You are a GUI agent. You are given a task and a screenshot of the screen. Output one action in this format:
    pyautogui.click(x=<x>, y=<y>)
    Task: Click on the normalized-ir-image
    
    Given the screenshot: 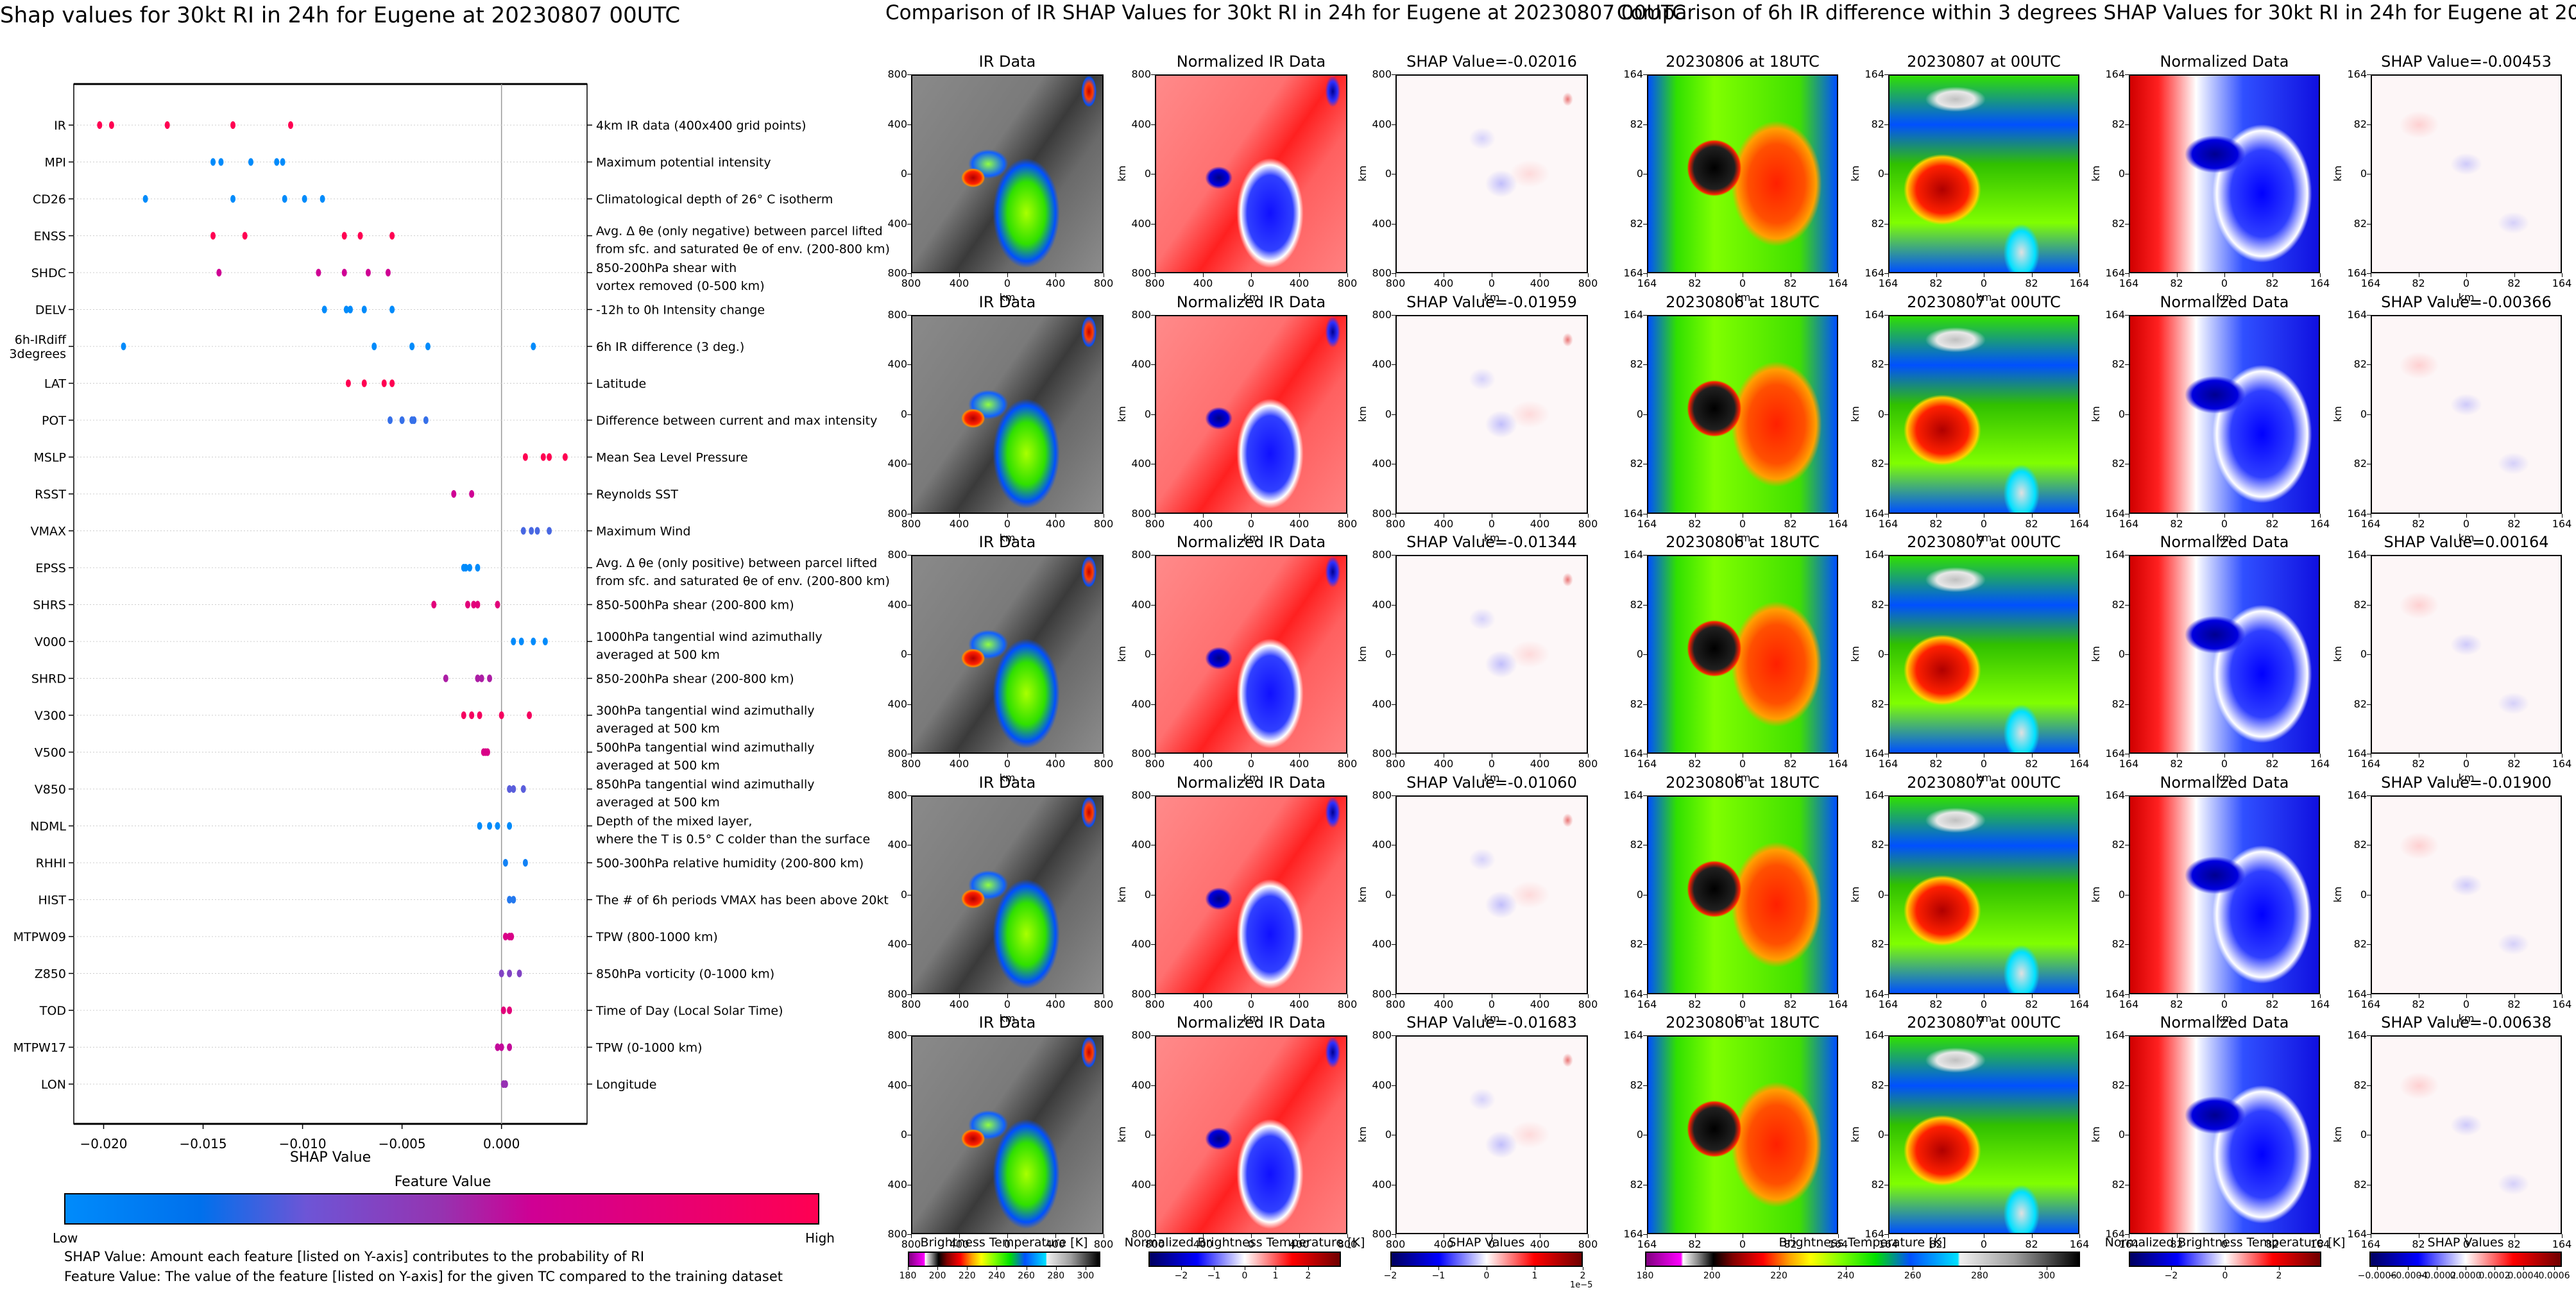 What is the action you would take?
    pyautogui.click(x=1251, y=414)
    